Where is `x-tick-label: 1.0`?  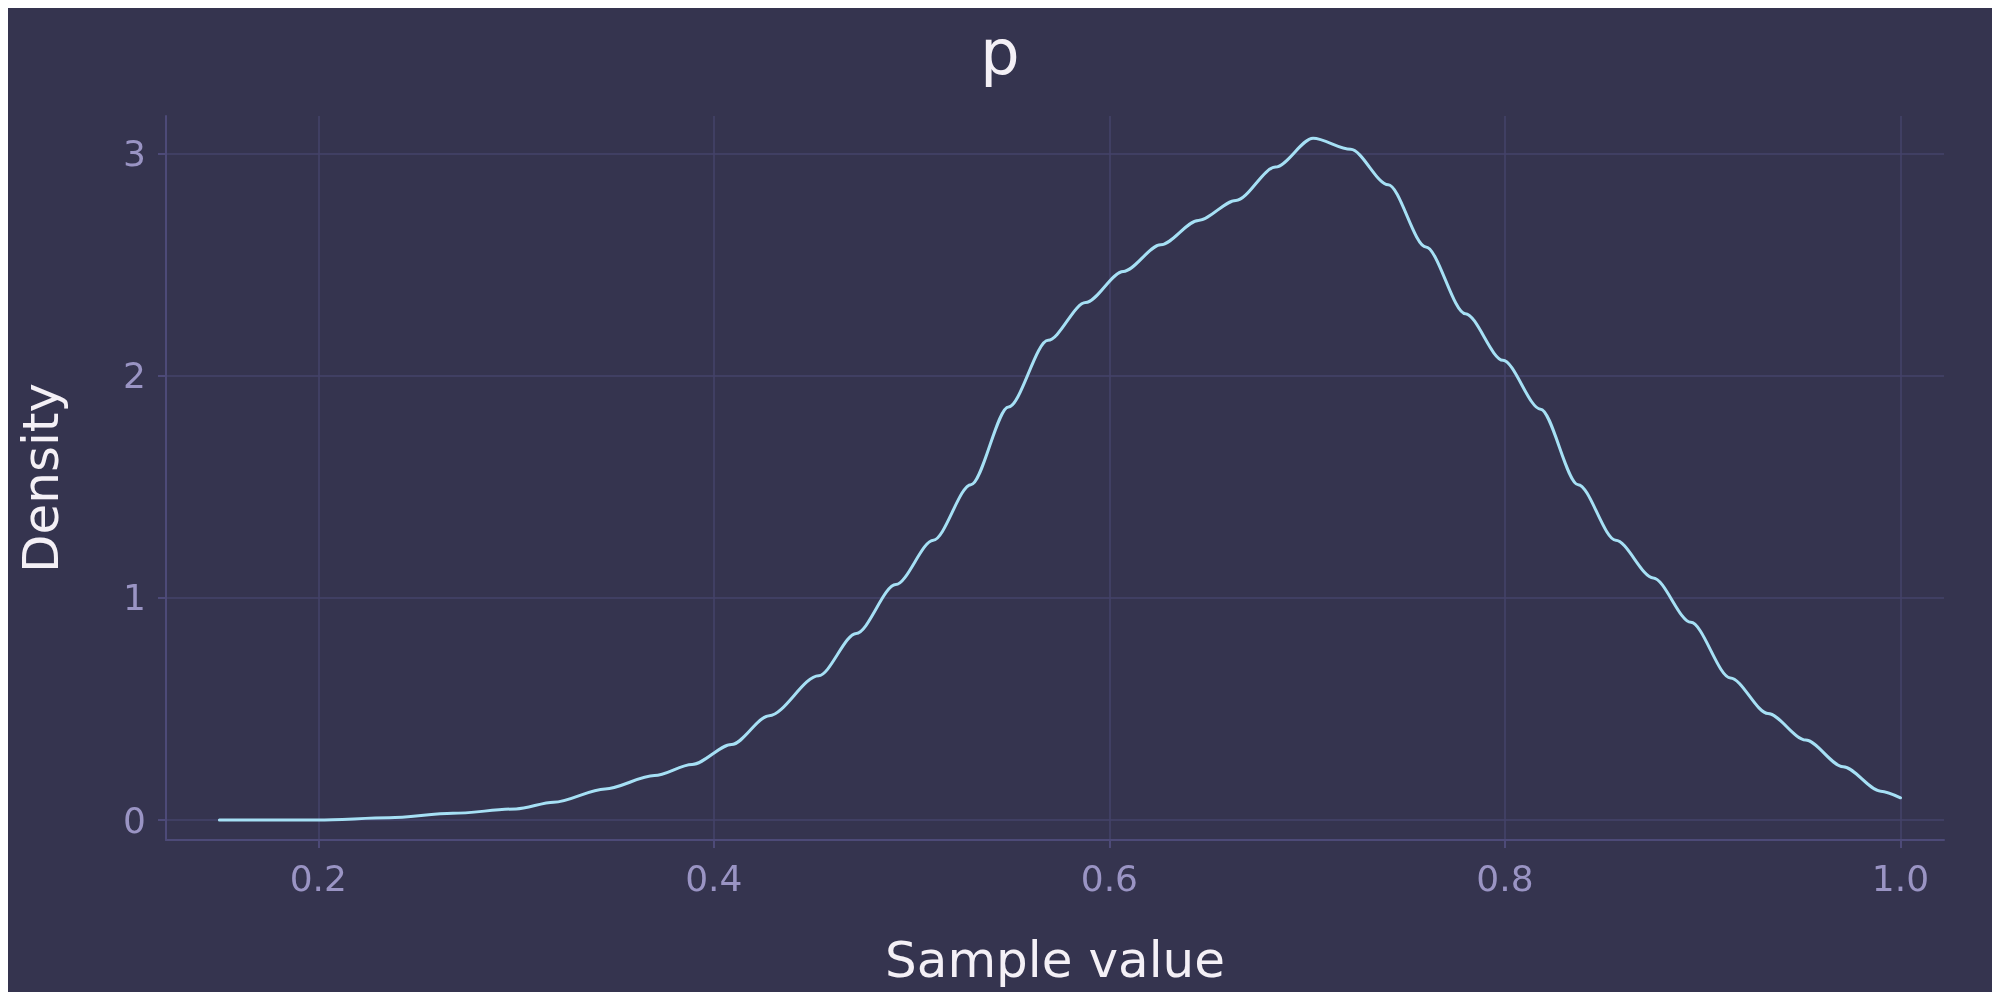 x-tick-label: 1.0 is located at coordinates (1900, 878).